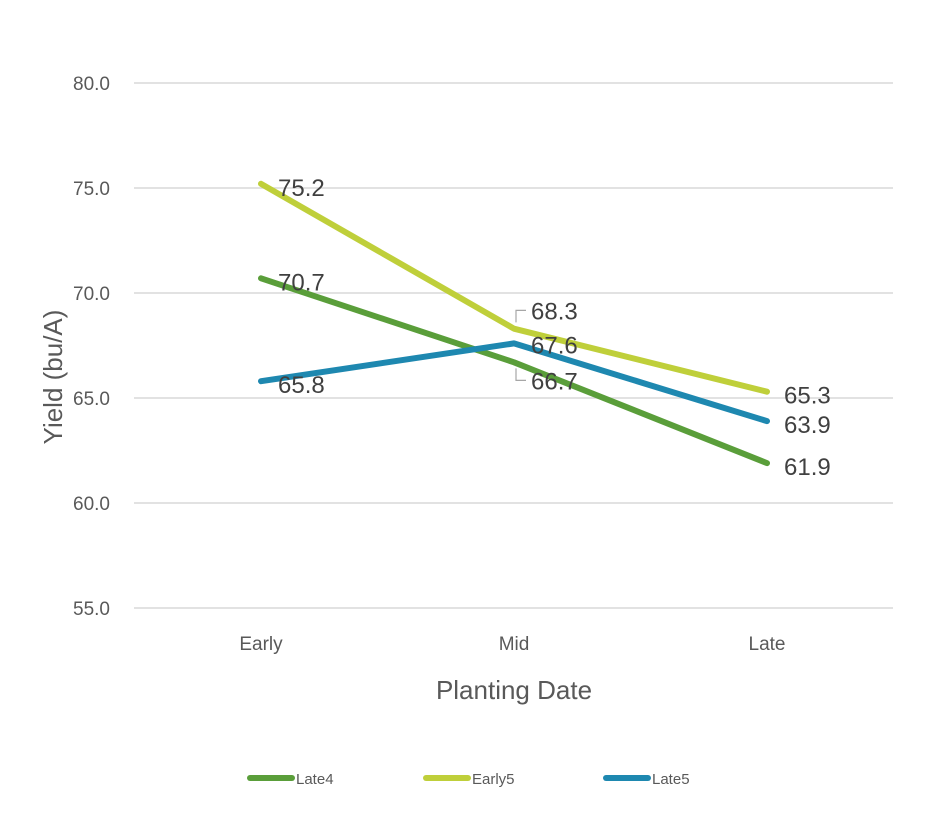 This screenshot has height=832, width=951. I want to click on data-label-early5: 65.3, so click(807, 396).